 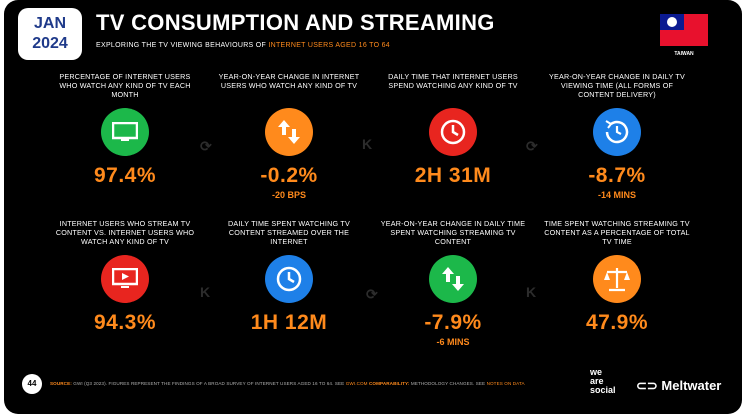 What do you see at coordinates (182, 45) in the screenshot?
I see `subtitle-text: EXPLORING THE TV VIEWING BEHAVIOURS OF` at bounding box center [182, 45].